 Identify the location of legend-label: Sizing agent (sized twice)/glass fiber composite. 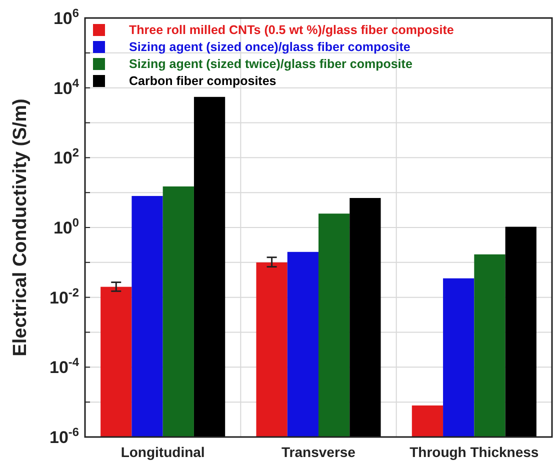
(270, 64).